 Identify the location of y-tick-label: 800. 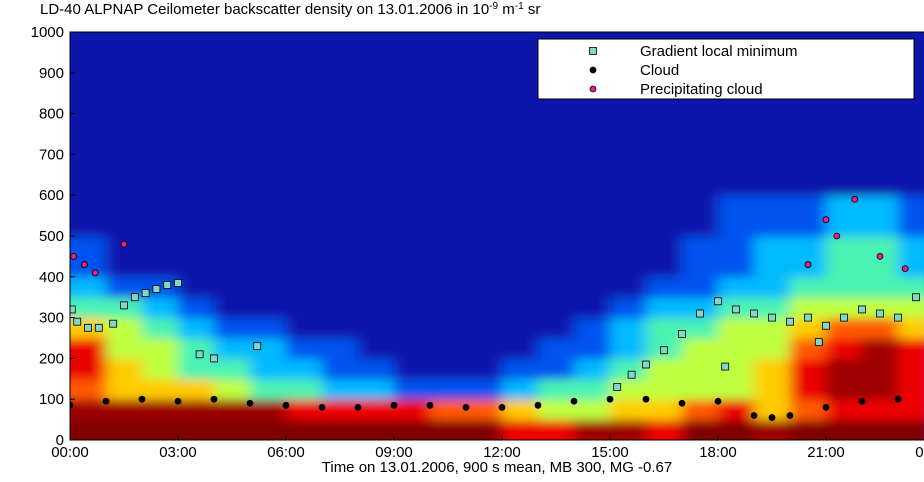
(51, 114).